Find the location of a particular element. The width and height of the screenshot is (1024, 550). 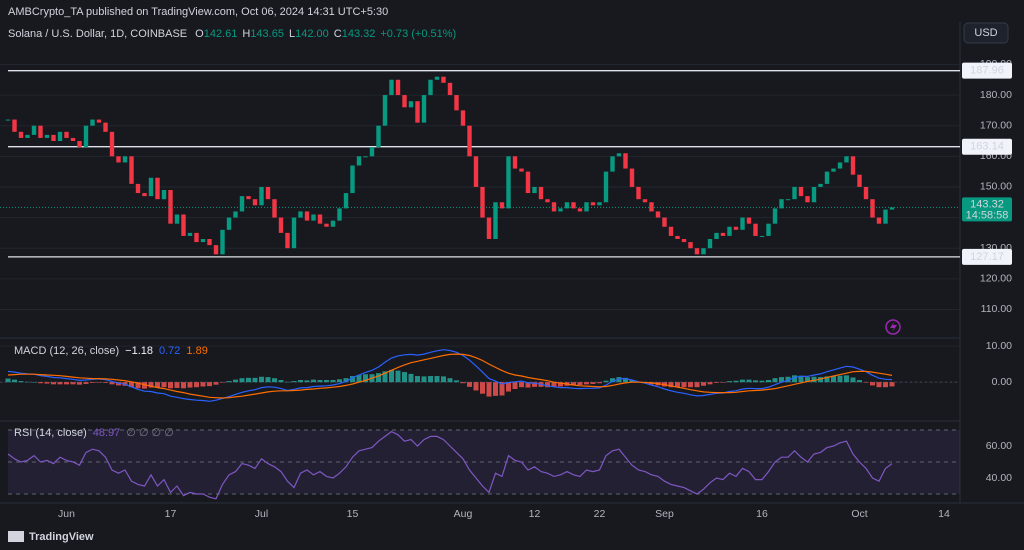

x-tick-label: Jul is located at coordinates (261, 514).